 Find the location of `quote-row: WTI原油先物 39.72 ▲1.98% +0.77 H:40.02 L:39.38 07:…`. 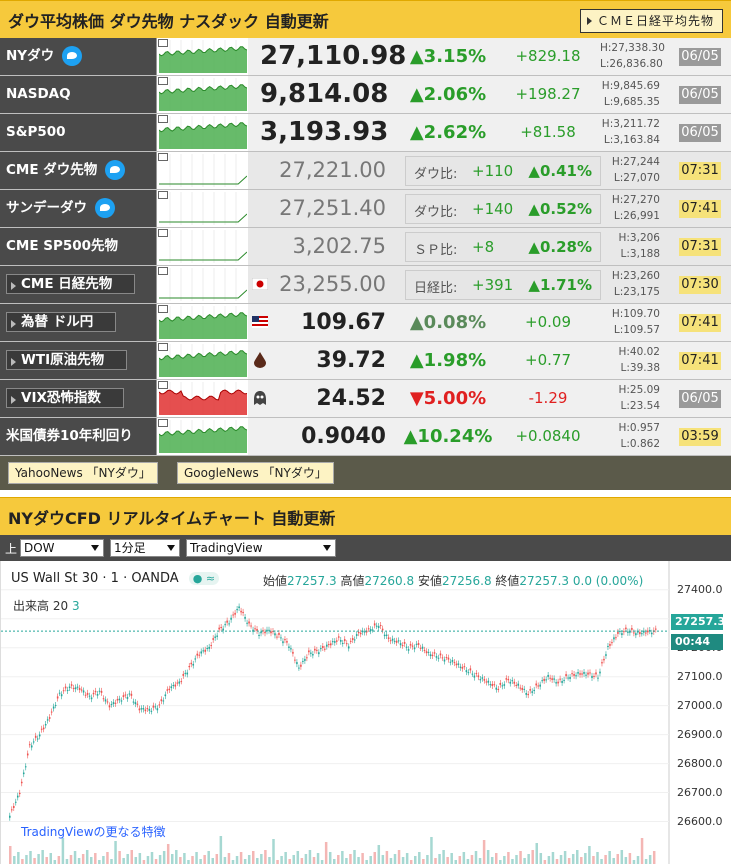

quote-row: WTI原油先物 39.72 ▲1.98% +0.77 H:40.02 L:39.38 07:… is located at coordinates (365, 361).